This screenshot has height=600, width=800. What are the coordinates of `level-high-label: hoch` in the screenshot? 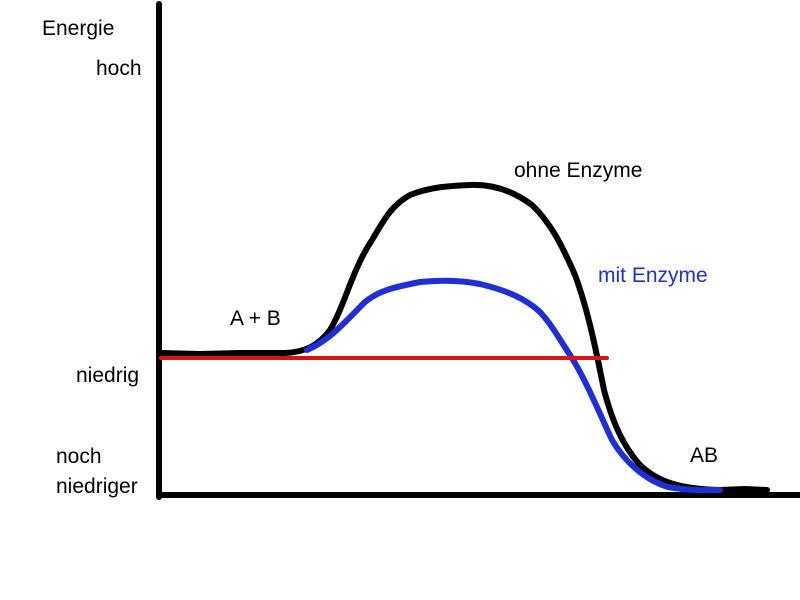 It's located at (119, 68).